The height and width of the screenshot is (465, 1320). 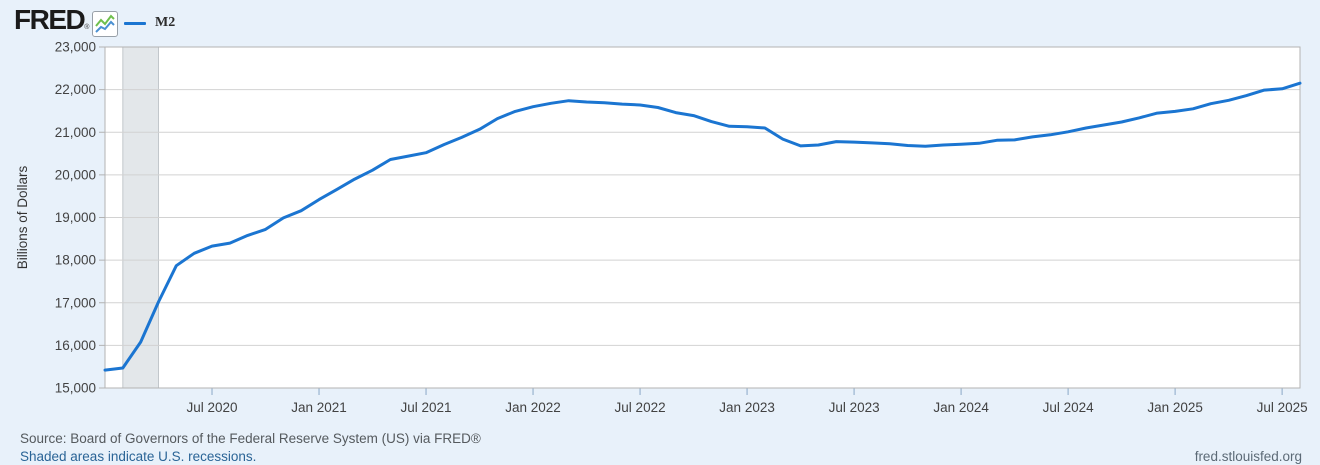 I want to click on y-tick-label: 23,000, so click(x=75, y=47).